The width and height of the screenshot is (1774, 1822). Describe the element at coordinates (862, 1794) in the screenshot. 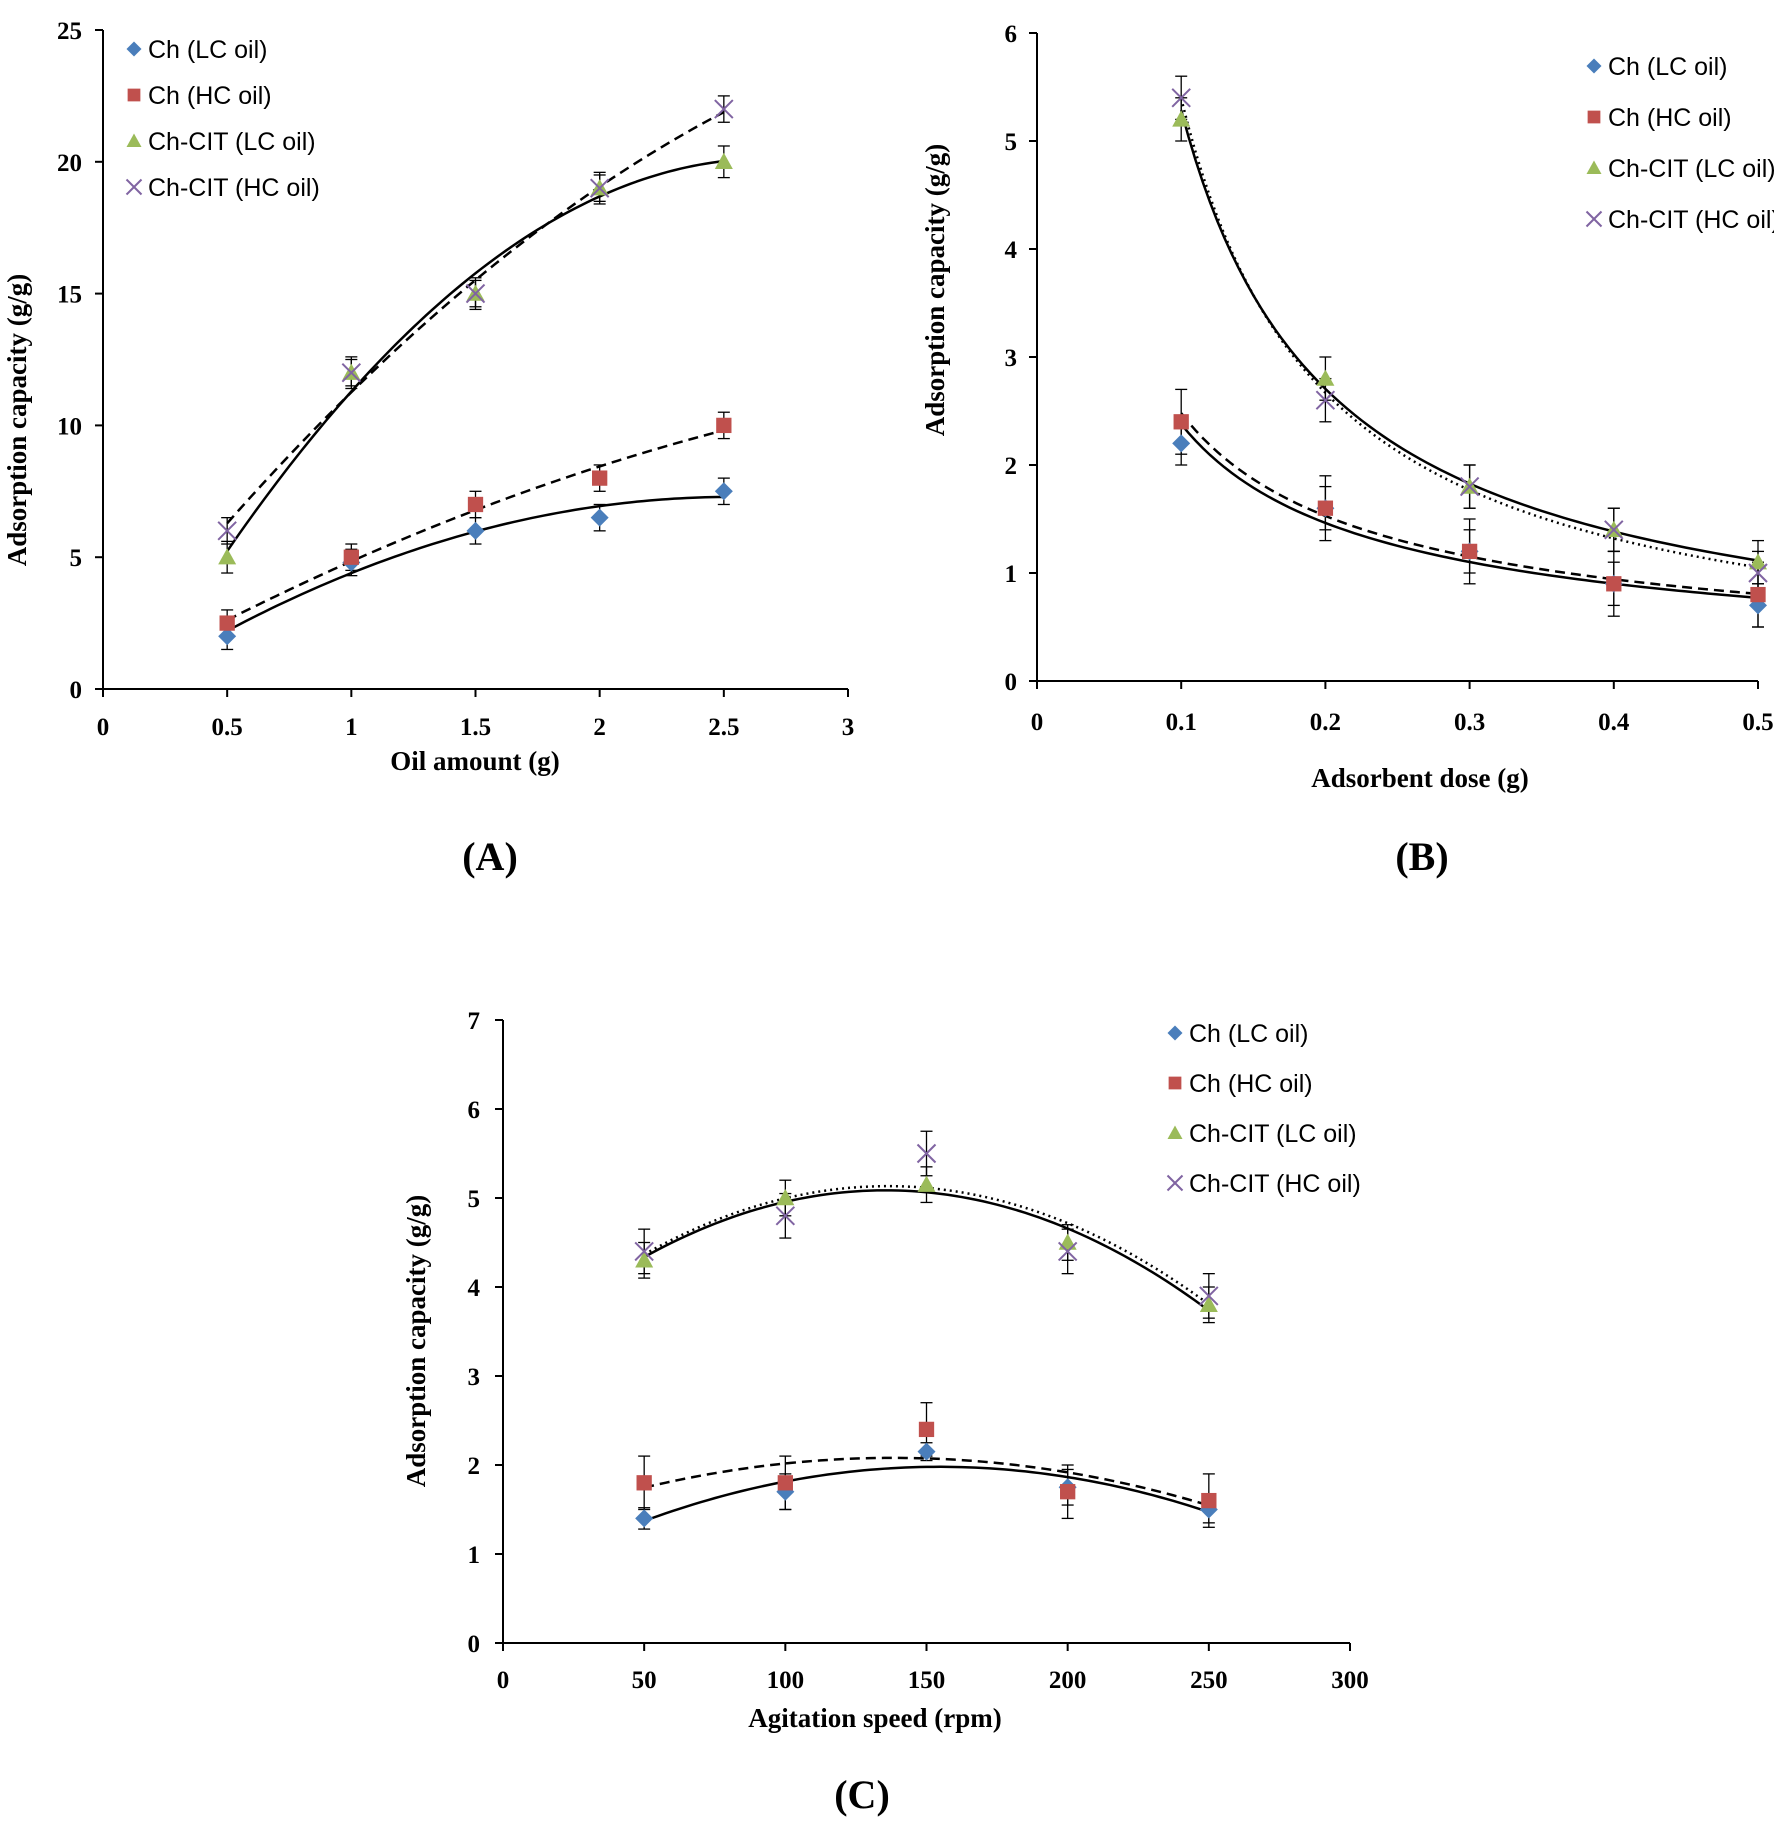

I see `panel-label: (C)` at that location.